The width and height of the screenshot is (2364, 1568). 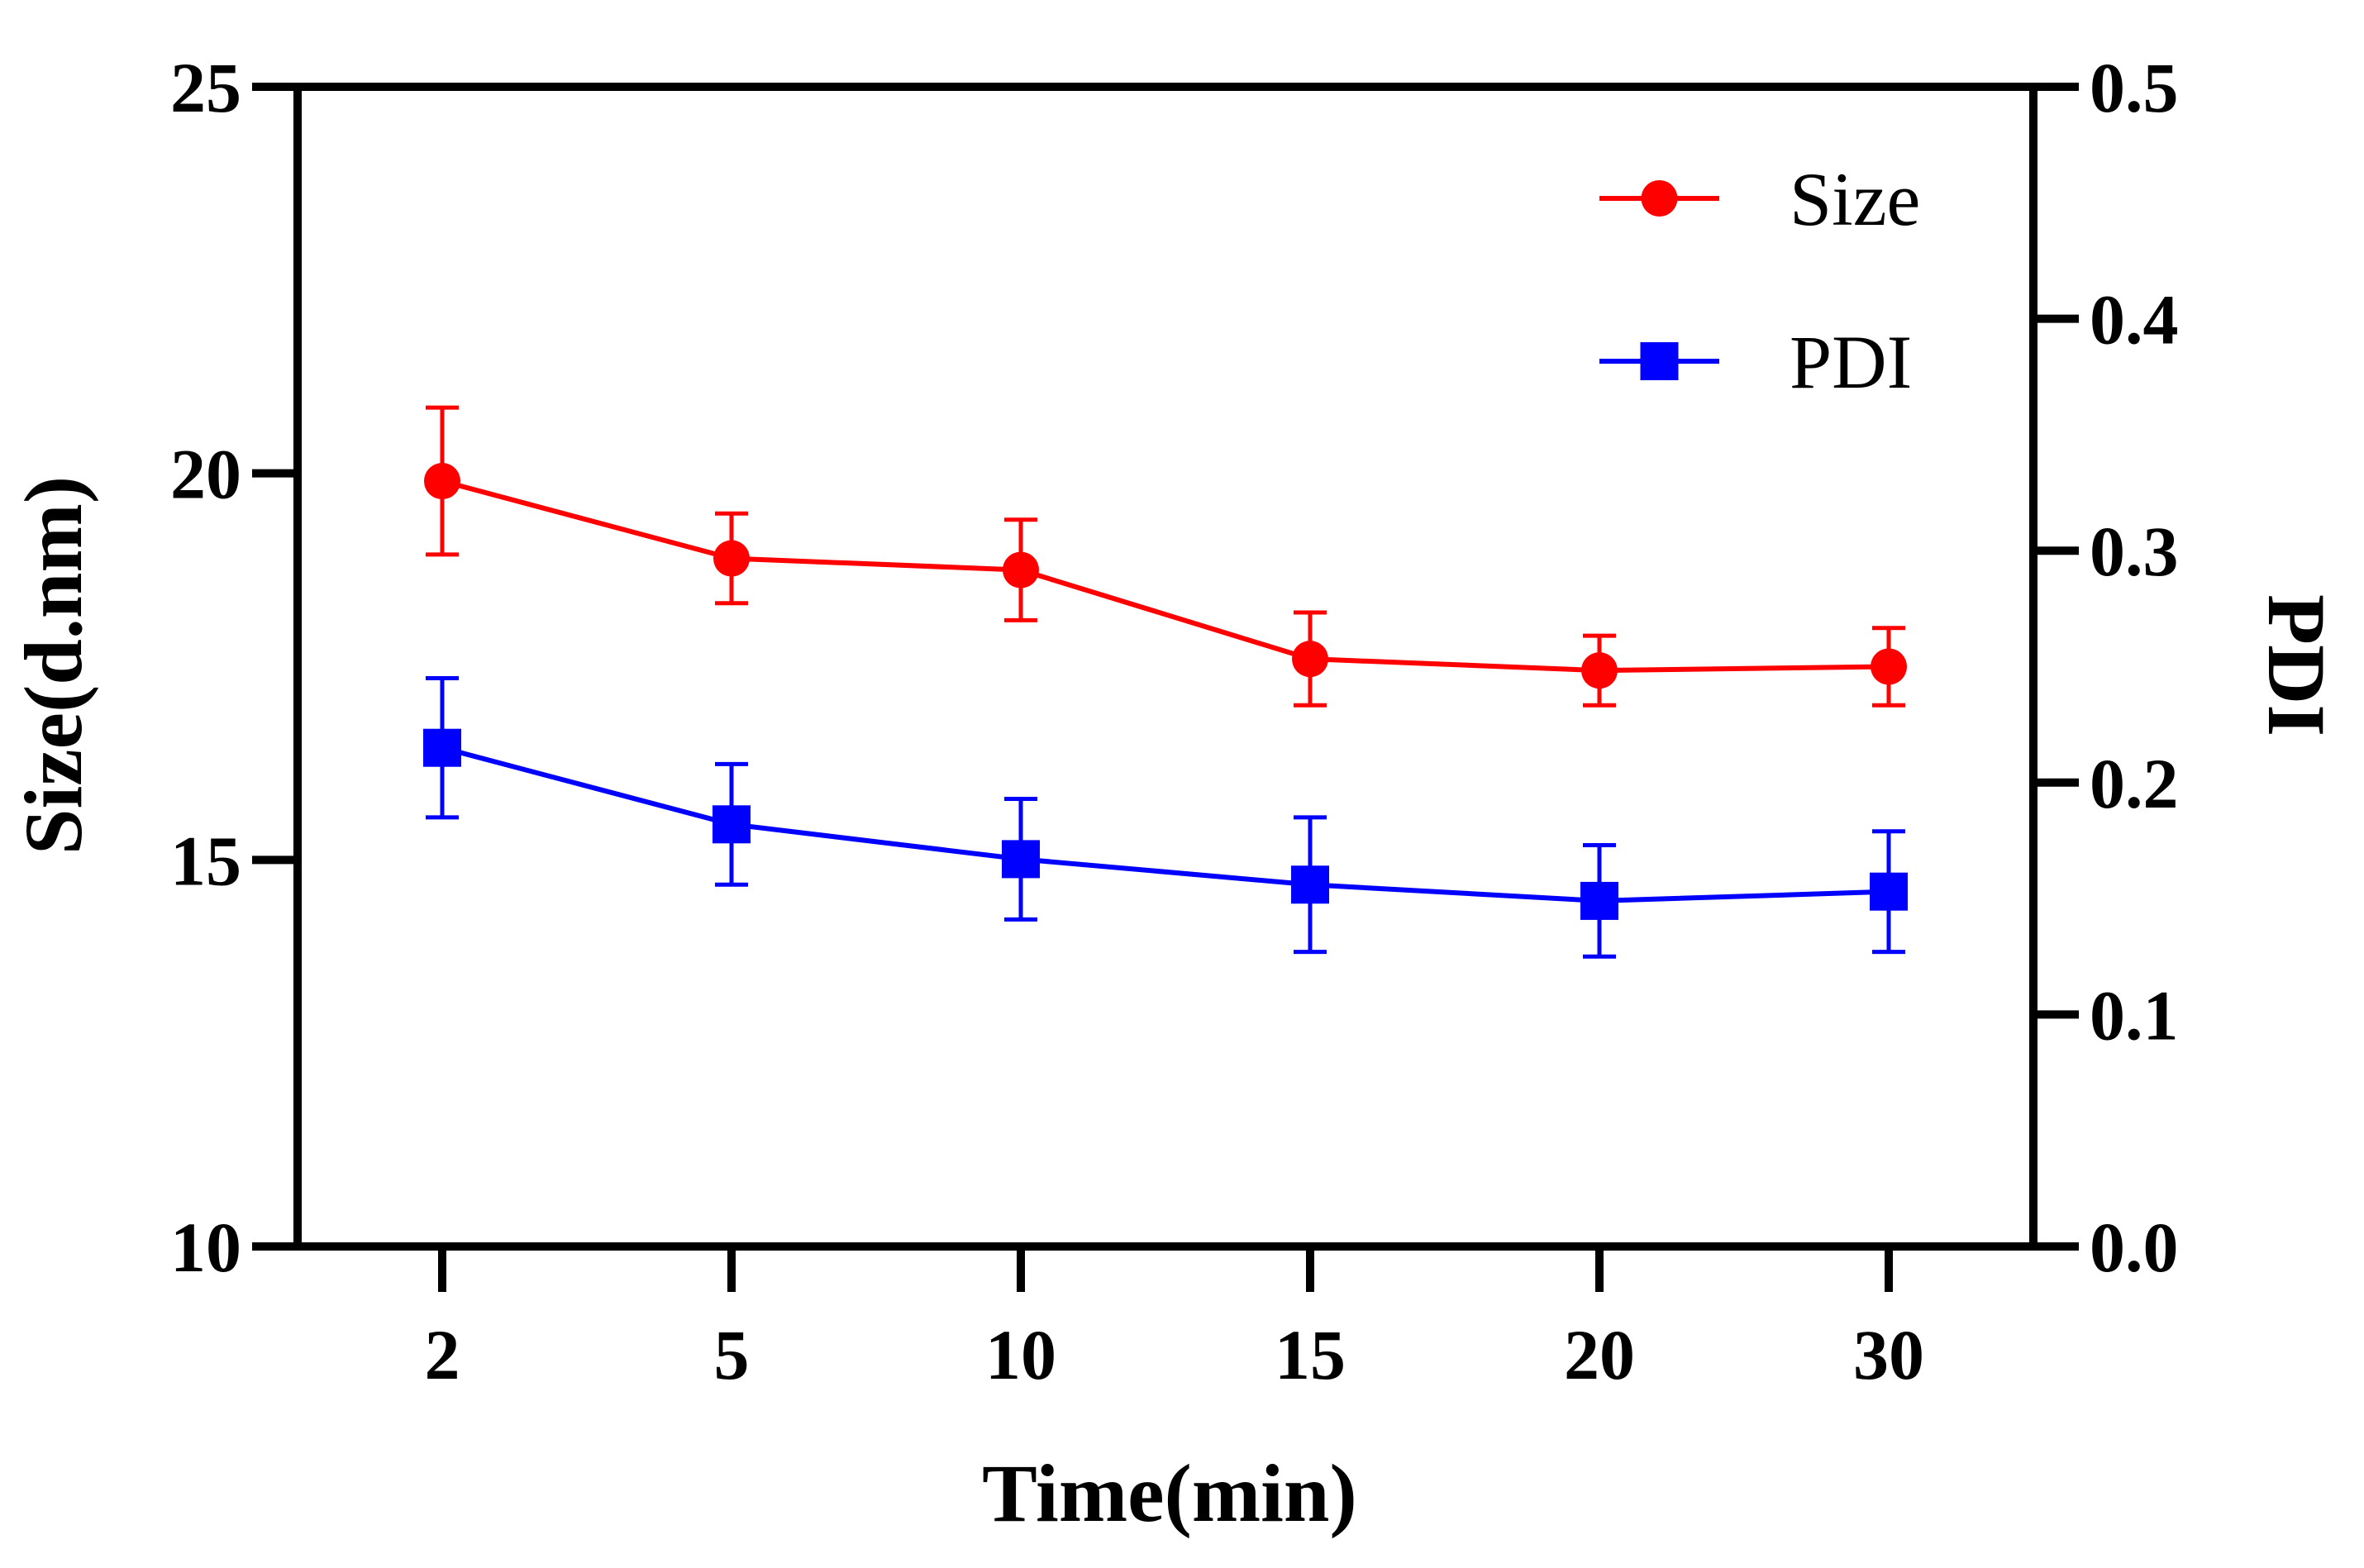 I want to click on legend-label-pdi: PDI, so click(x=1851, y=362).